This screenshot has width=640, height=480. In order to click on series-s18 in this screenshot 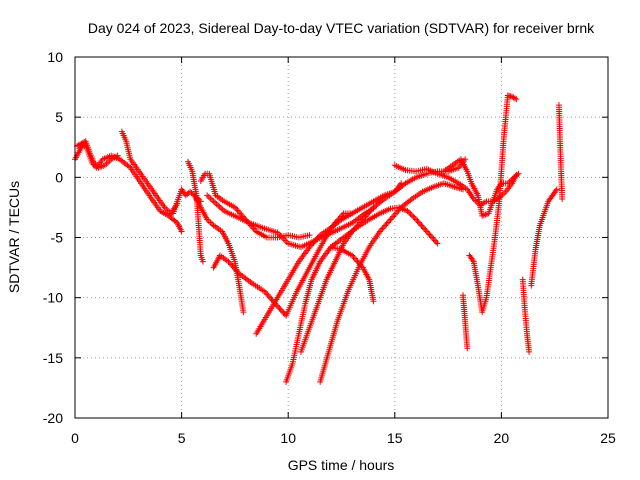, I will do `click(493, 204)`.